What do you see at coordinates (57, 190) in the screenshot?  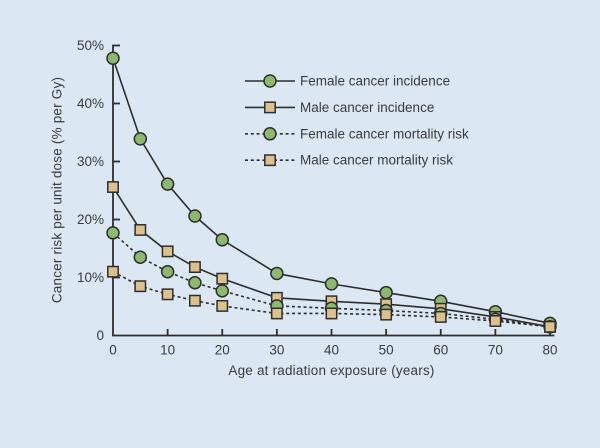 I see `y-axis-title: Cancer risk per unit dose (% per Gy)` at bounding box center [57, 190].